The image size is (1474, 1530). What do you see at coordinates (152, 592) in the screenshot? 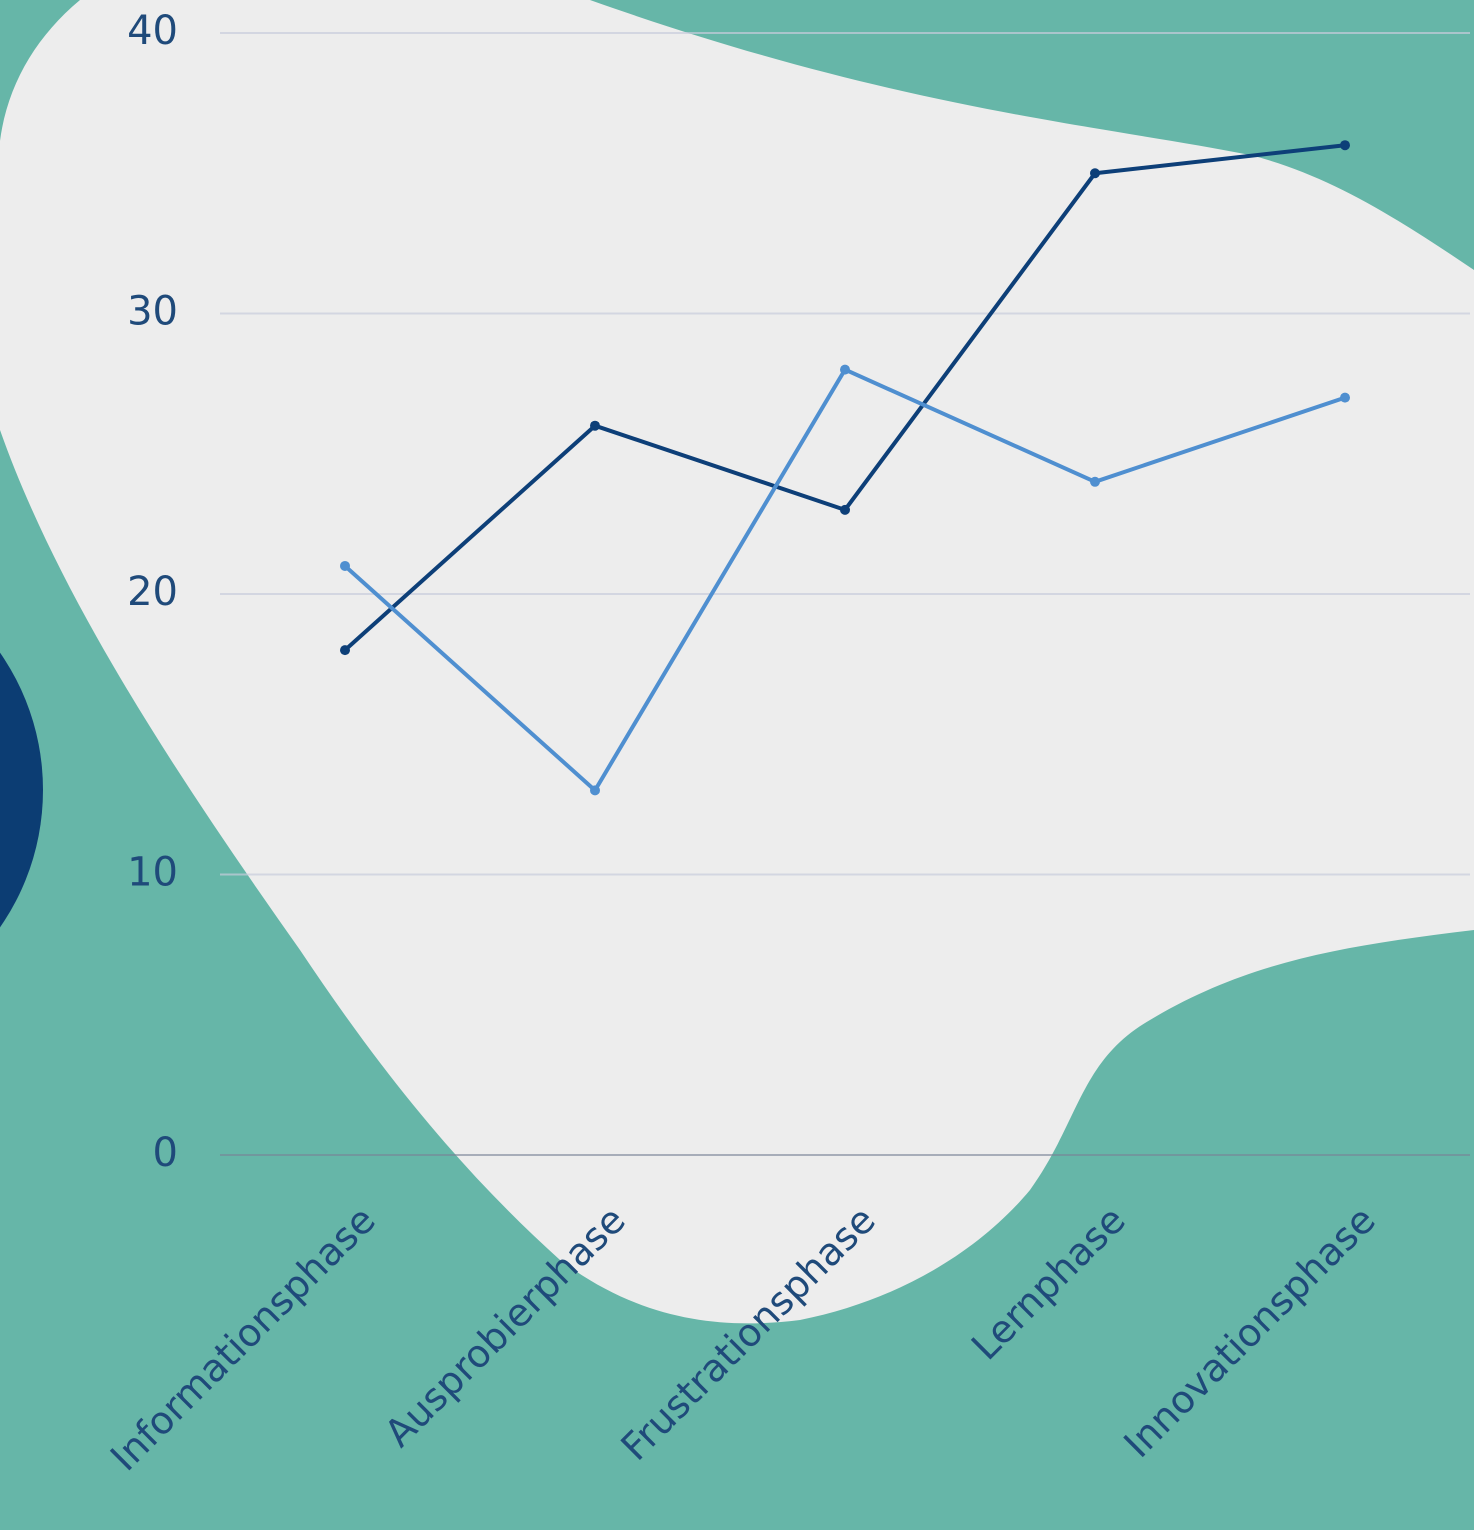
I see `y-tick-label: 20` at bounding box center [152, 592].